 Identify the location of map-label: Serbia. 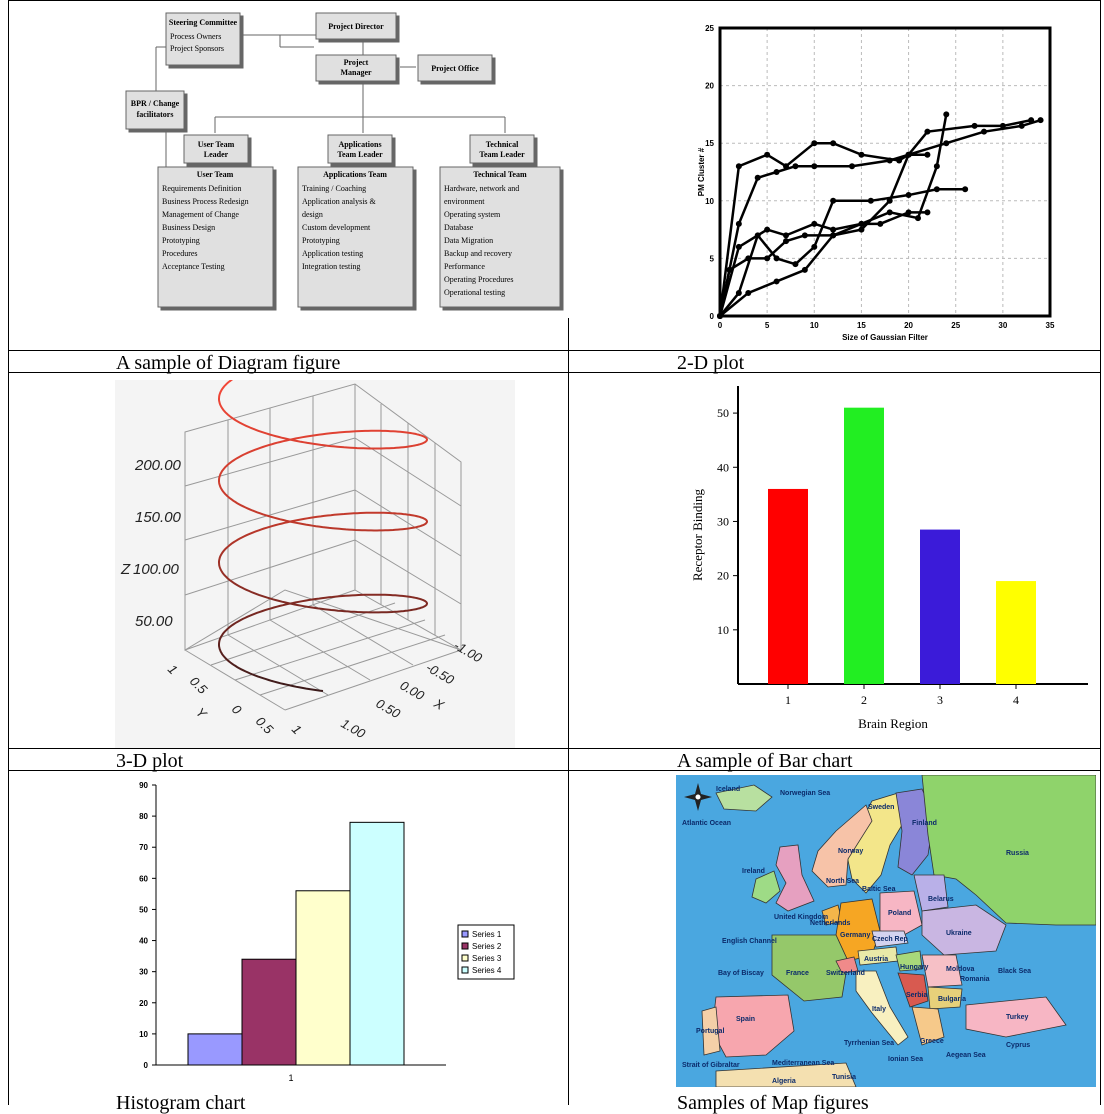
(917, 995).